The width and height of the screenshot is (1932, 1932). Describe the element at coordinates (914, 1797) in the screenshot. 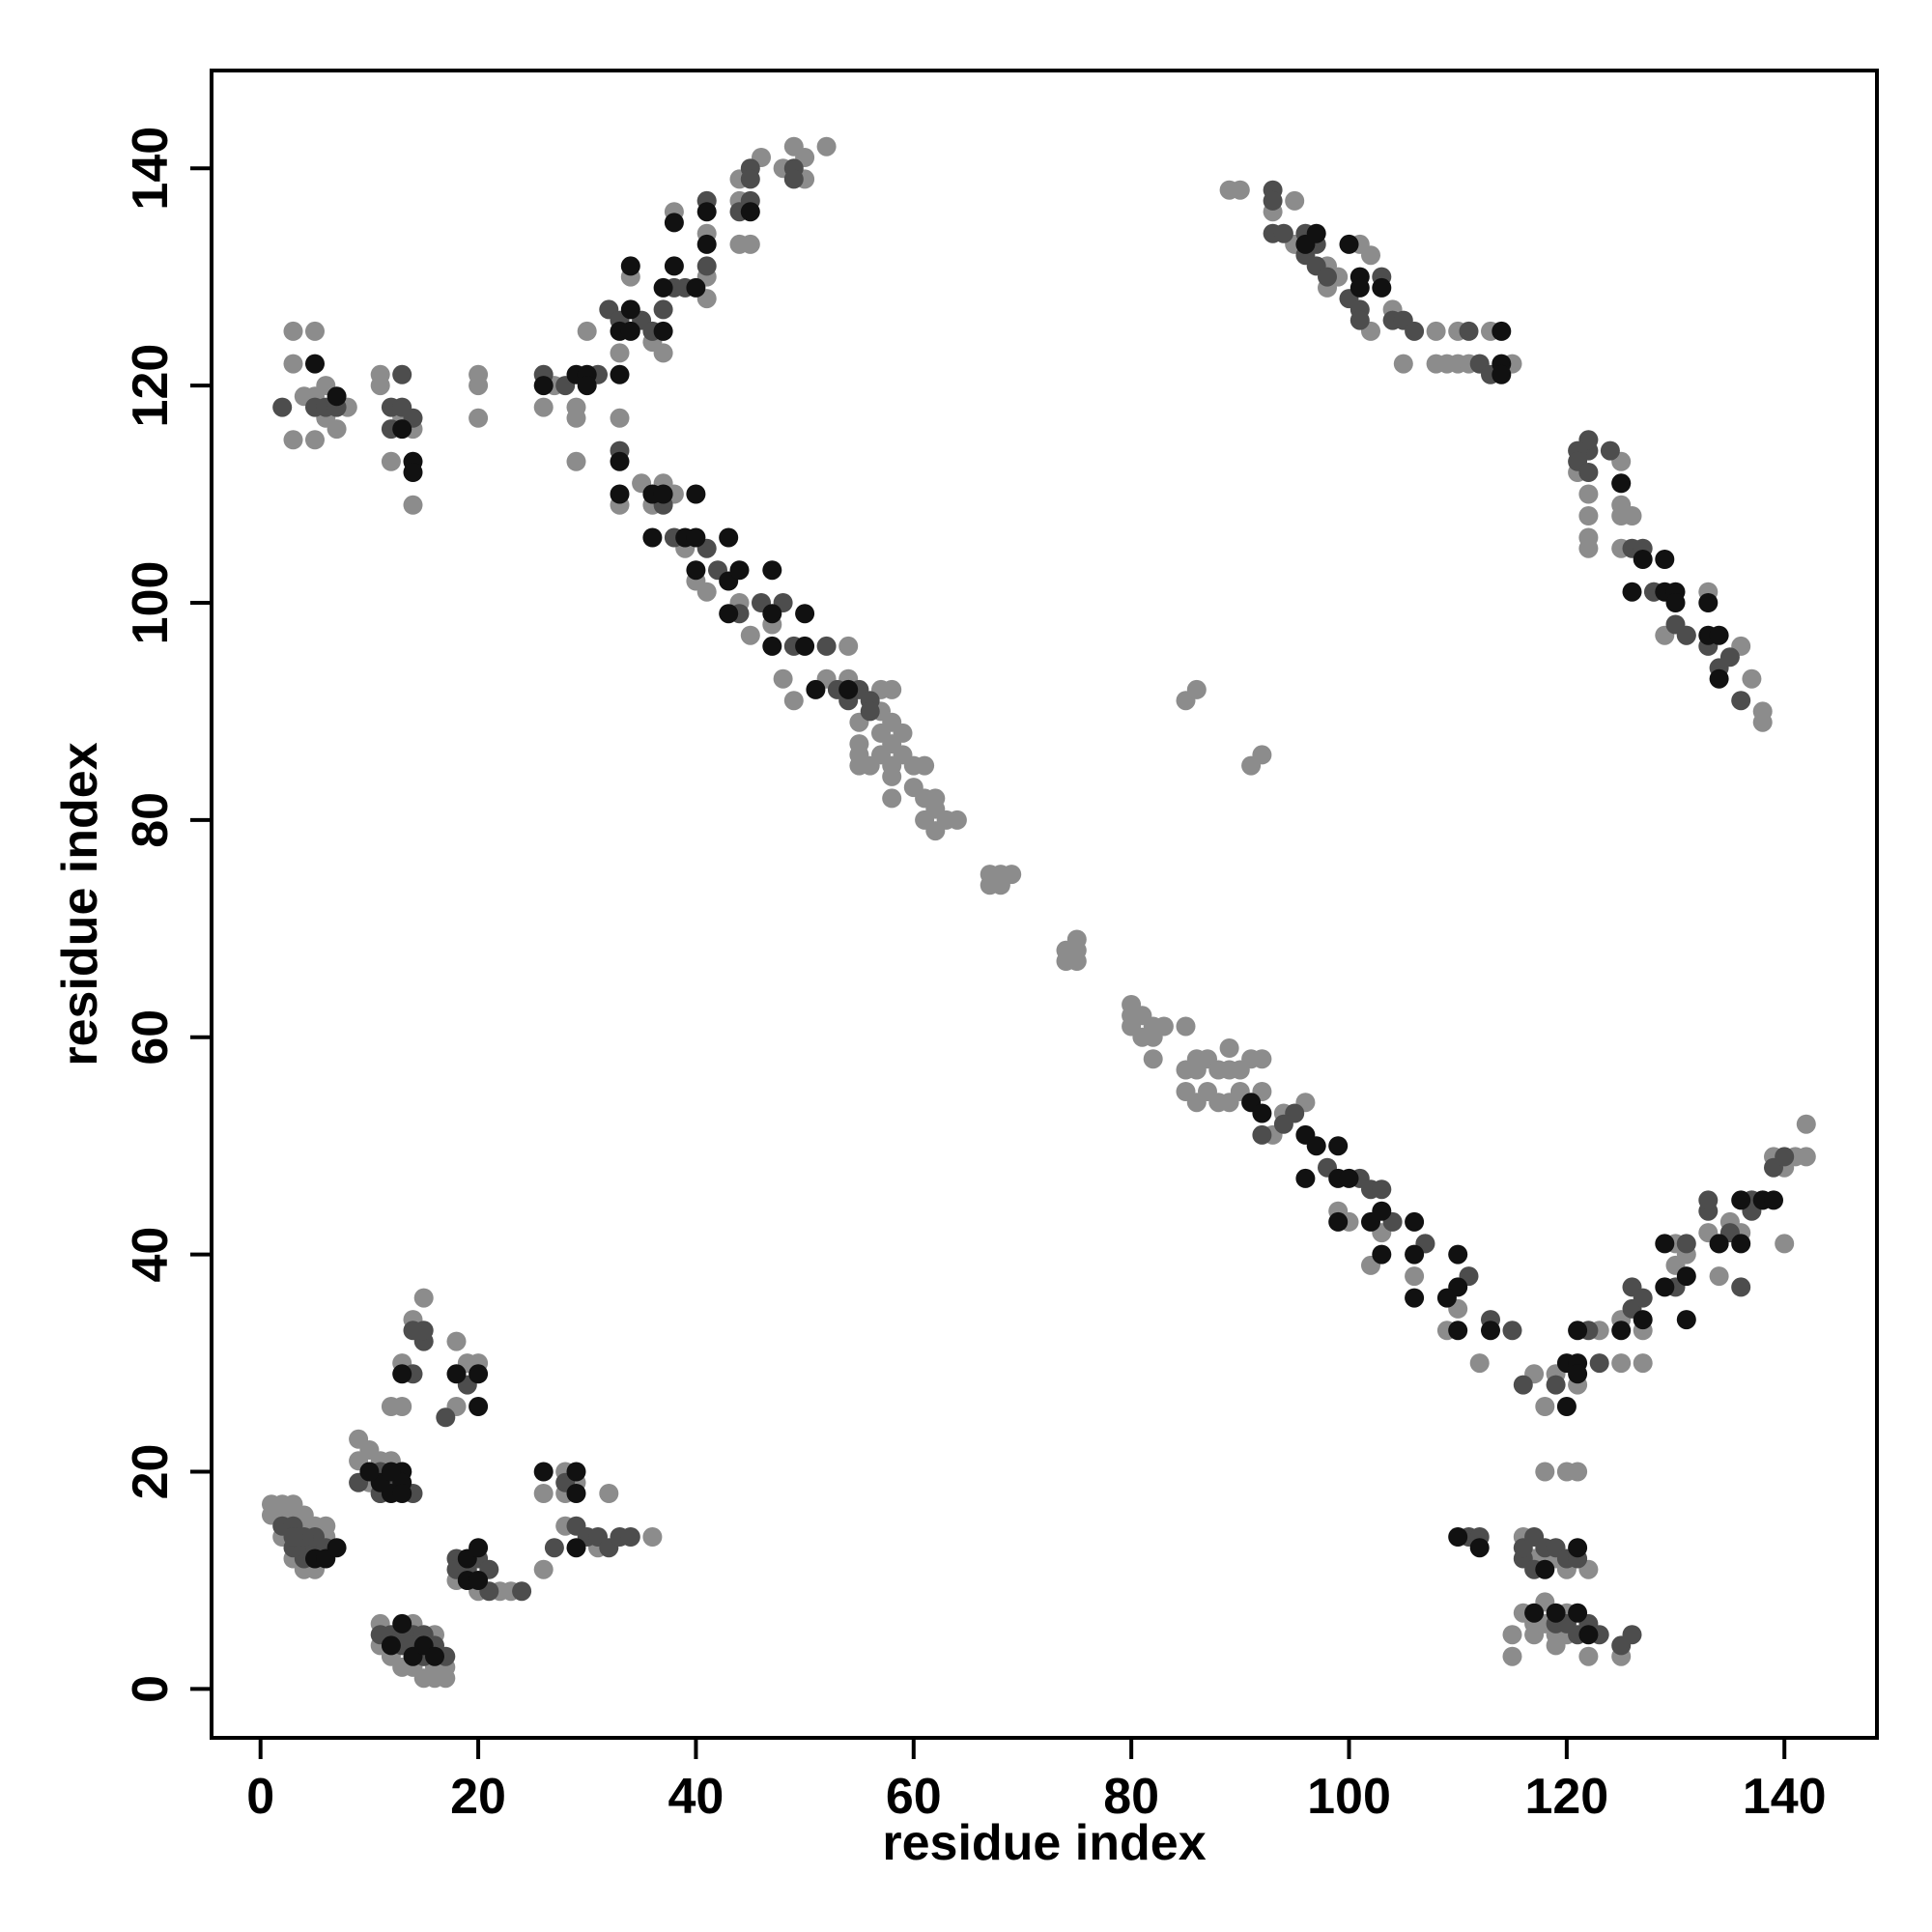

I see `x-tick-label: 60` at that location.